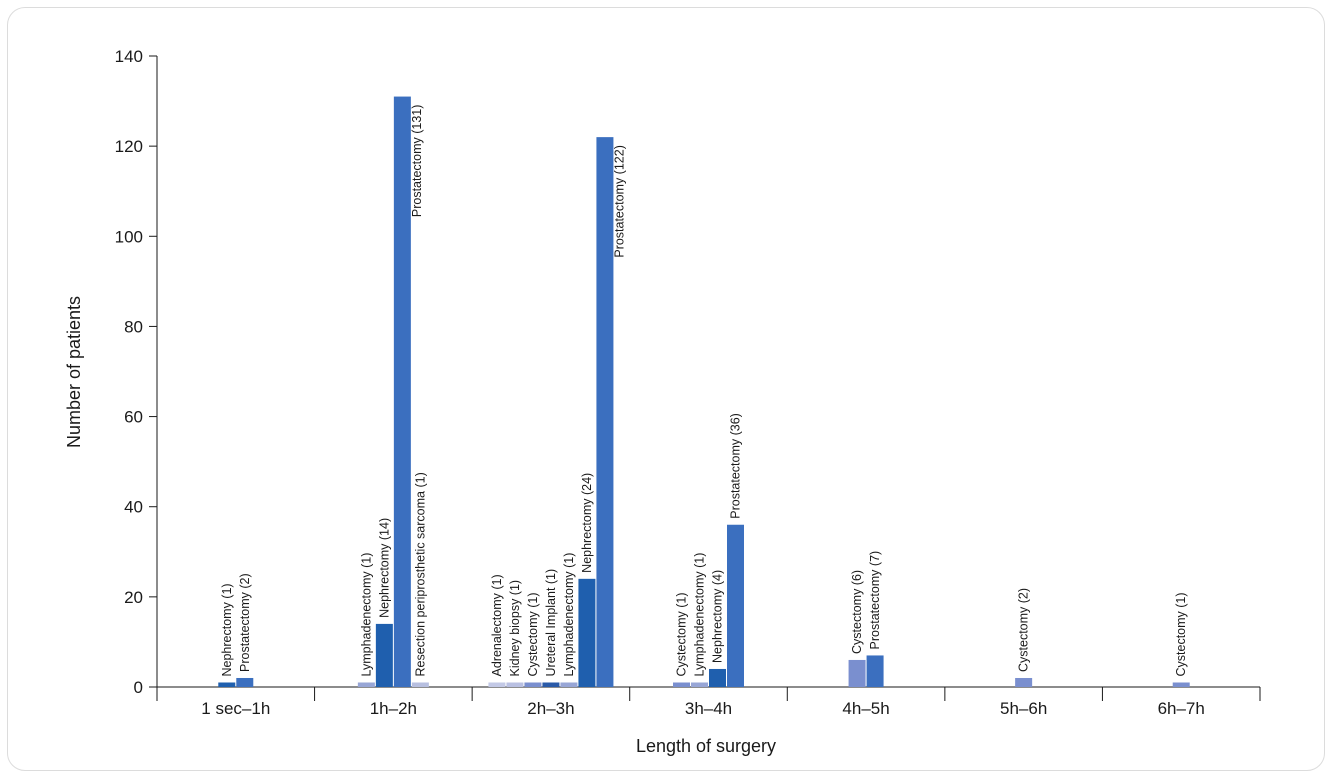 This screenshot has height=781, width=1335. What do you see at coordinates (74, 372) in the screenshot?
I see `y-axis-title: Number of patients` at bounding box center [74, 372].